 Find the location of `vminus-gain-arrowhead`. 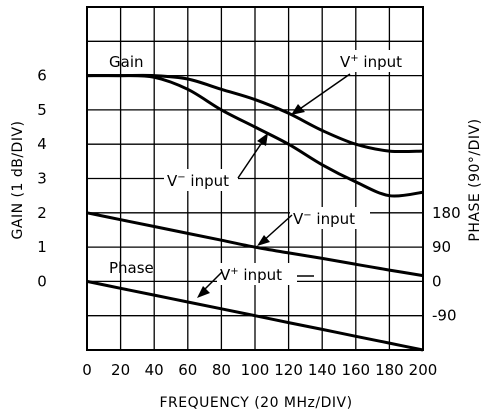

vminus-gain-arrowhead is located at coordinates (262, 139).